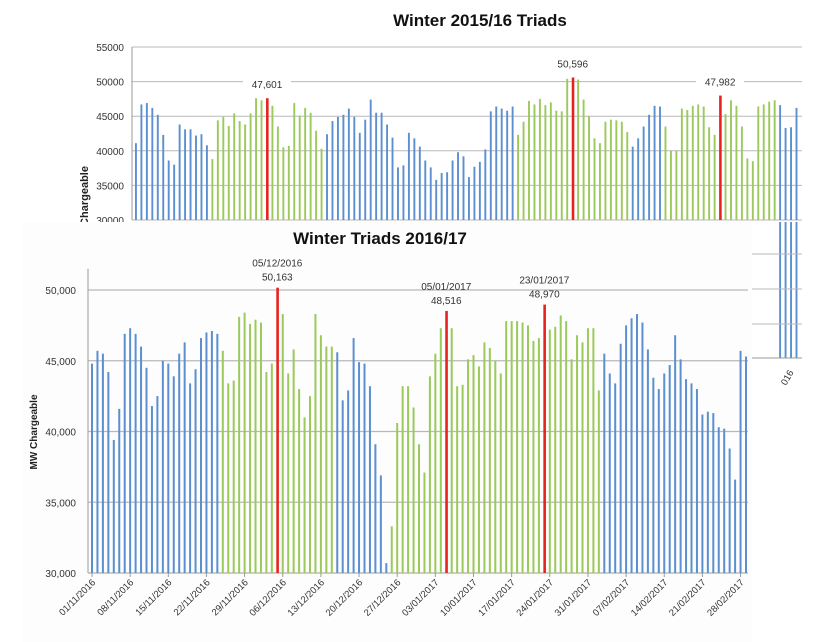 This screenshot has height=642, width=838. Describe the element at coordinates (480, 20) in the screenshot. I see `chart-title: Winter 2015/16 Triads` at that location.